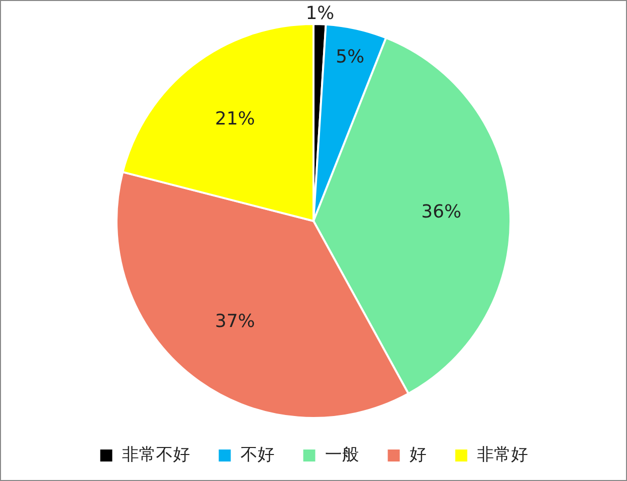  Describe the element at coordinates (235, 321) in the screenshot. I see `data-label: 37%` at that location.